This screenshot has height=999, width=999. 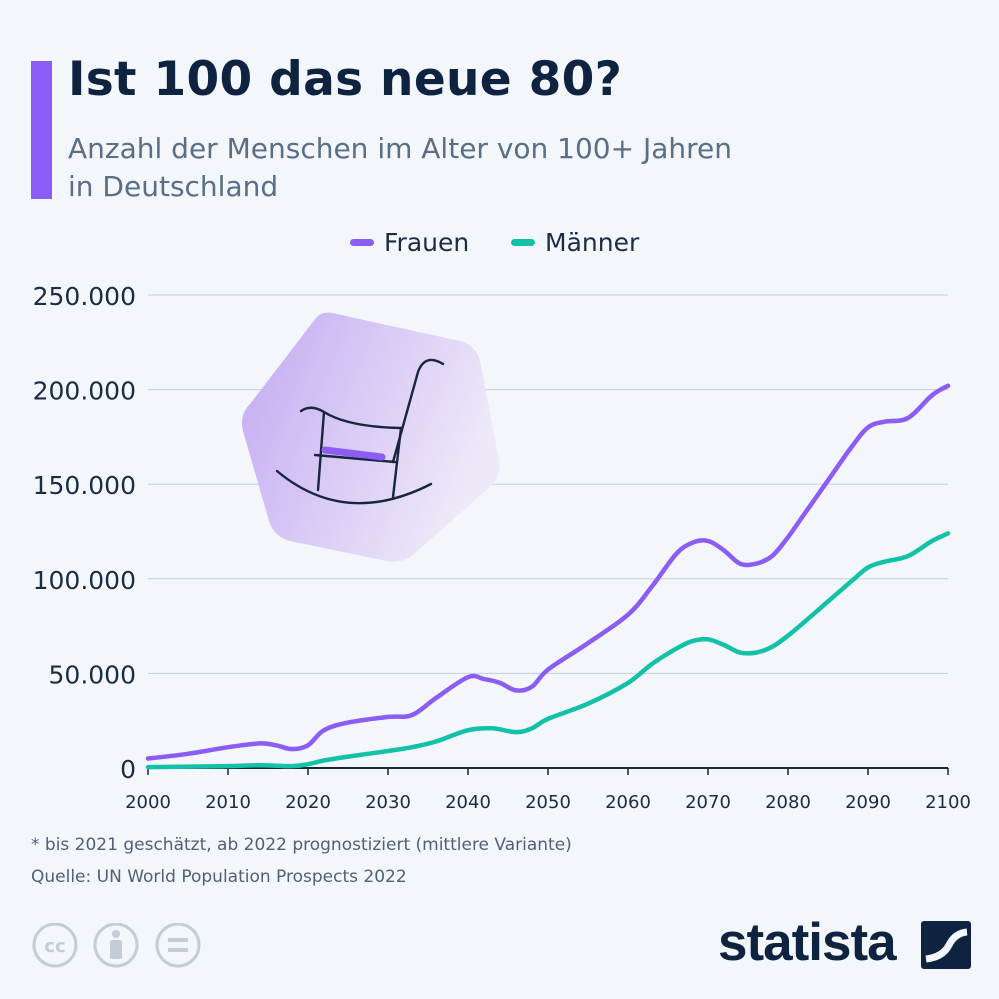 I want to click on attribution-icon, so click(x=116, y=945).